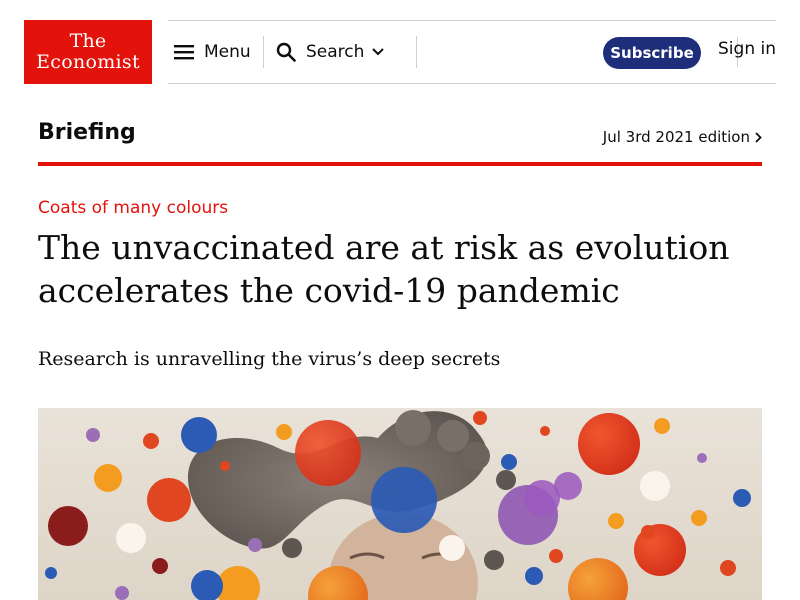 Image resolution: width=800 pixels, height=600 pixels. I want to click on nav-bar: Menu Search Subscribe Sign in, so click(472, 52).